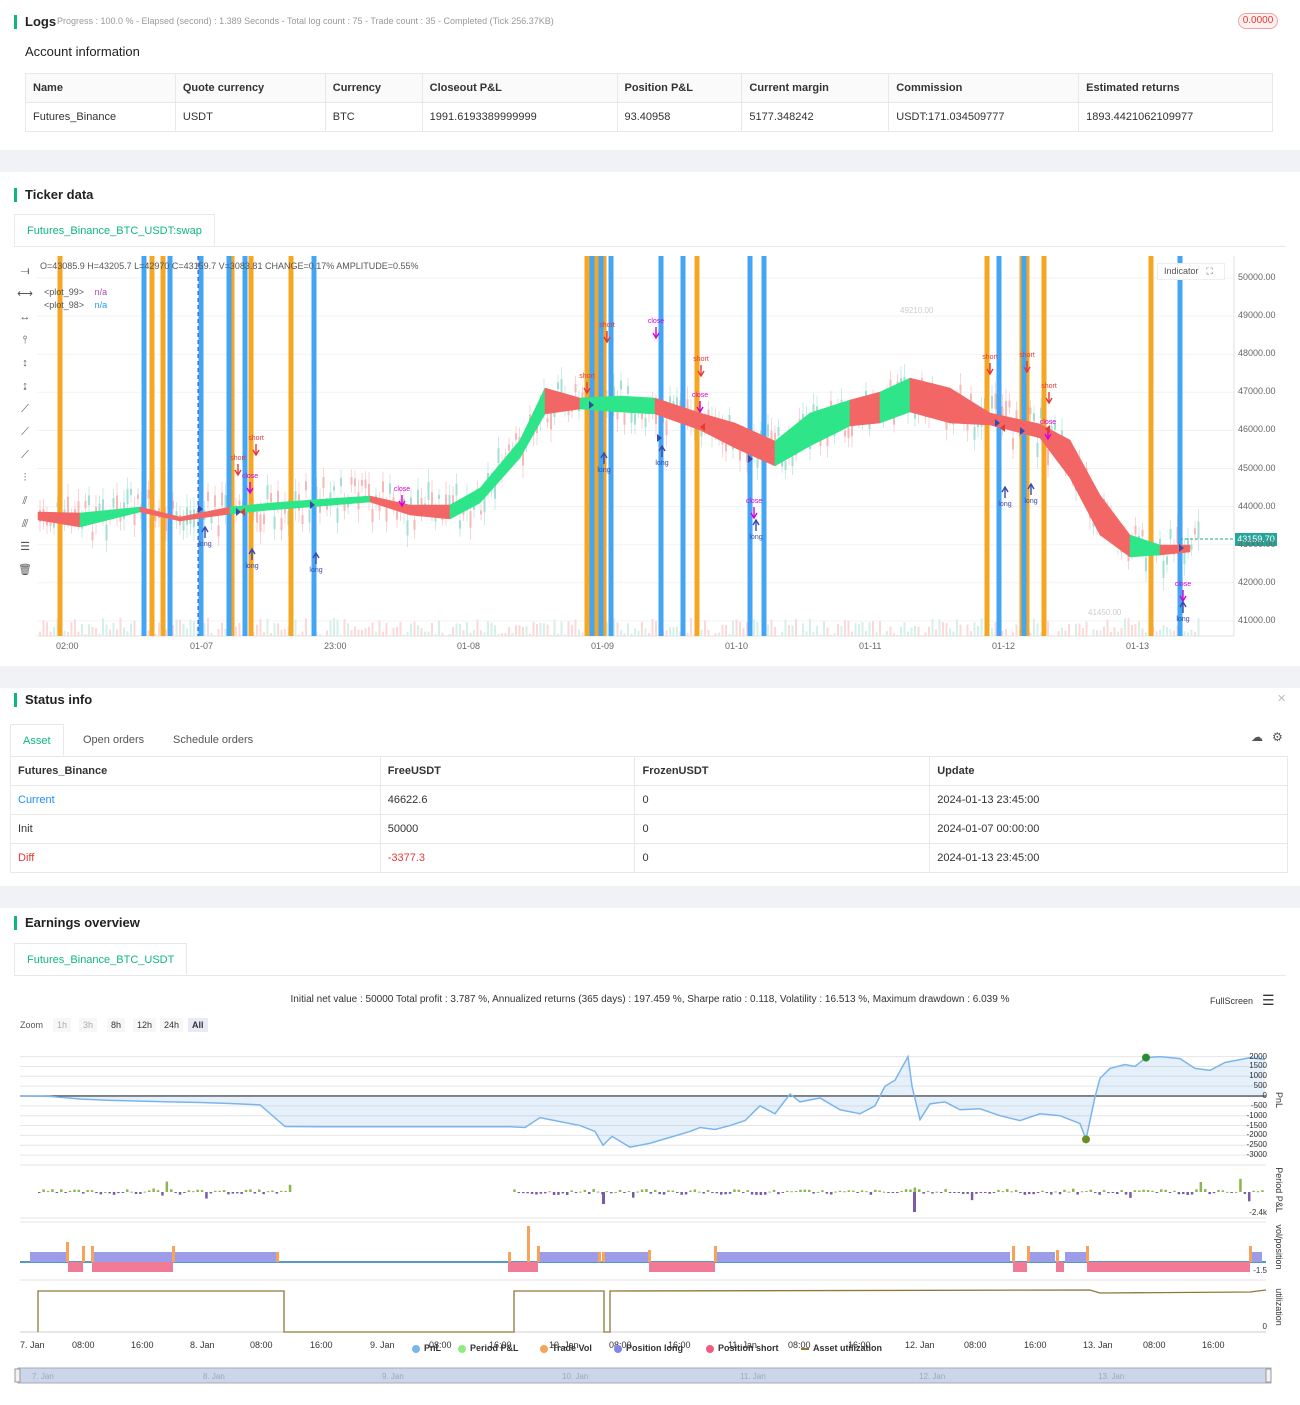 The height and width of the screenshot is (1405, 1300). What do you see at coordinates (198, 1025) in the screenshot?
I see `zoom-button-All: All` at bounding box center [198, 1025].